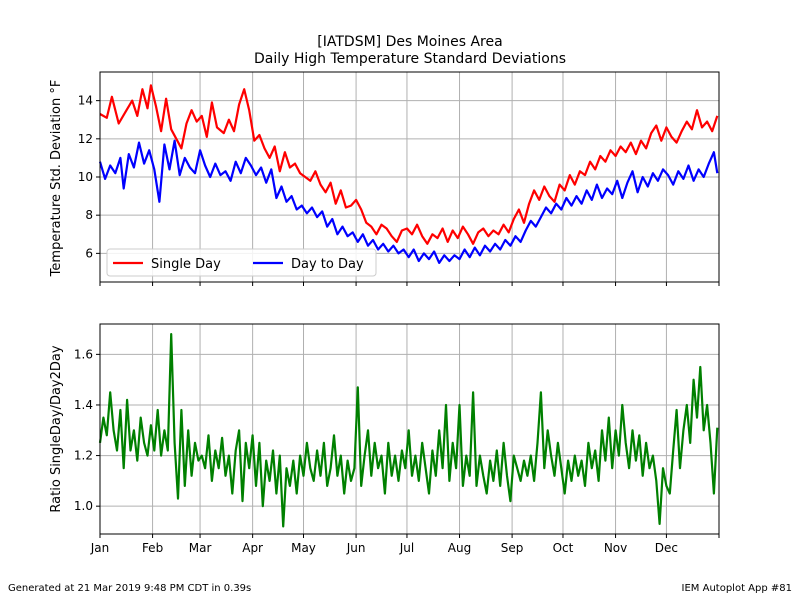 Image resolution: width=800 pixels, height=600 pixels. What do you see at coordinates (83, 456) in the screenshot?
I see `bottom-y-tick-label: 1.2` at bounding box center [83, 456].